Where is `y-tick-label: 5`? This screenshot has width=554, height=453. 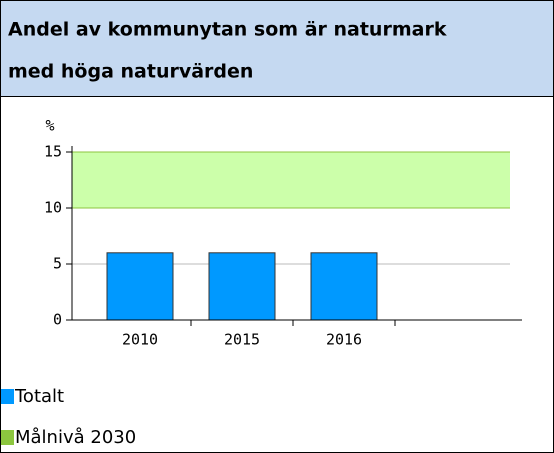 y-tick-label: 5 is located at coordinates (57, 264).